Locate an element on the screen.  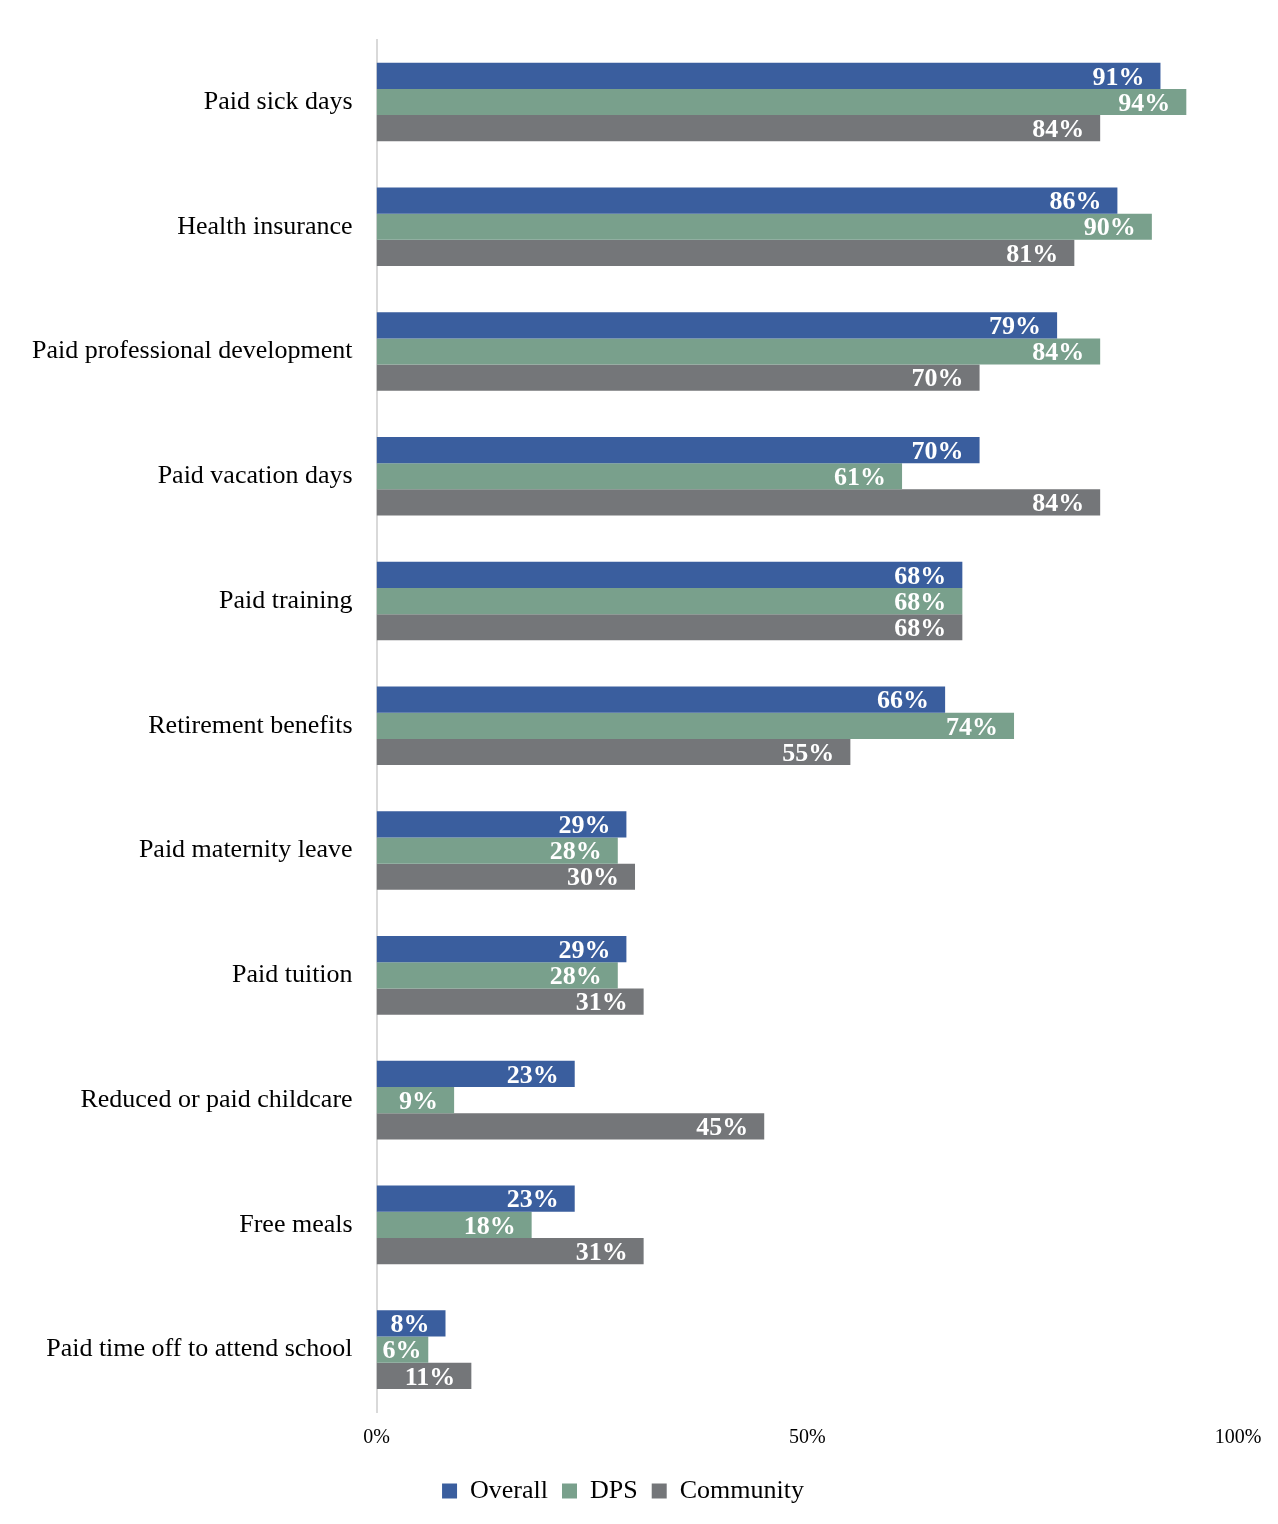
y-tick-label: Paid sick days is located at coordinates (278, 100).